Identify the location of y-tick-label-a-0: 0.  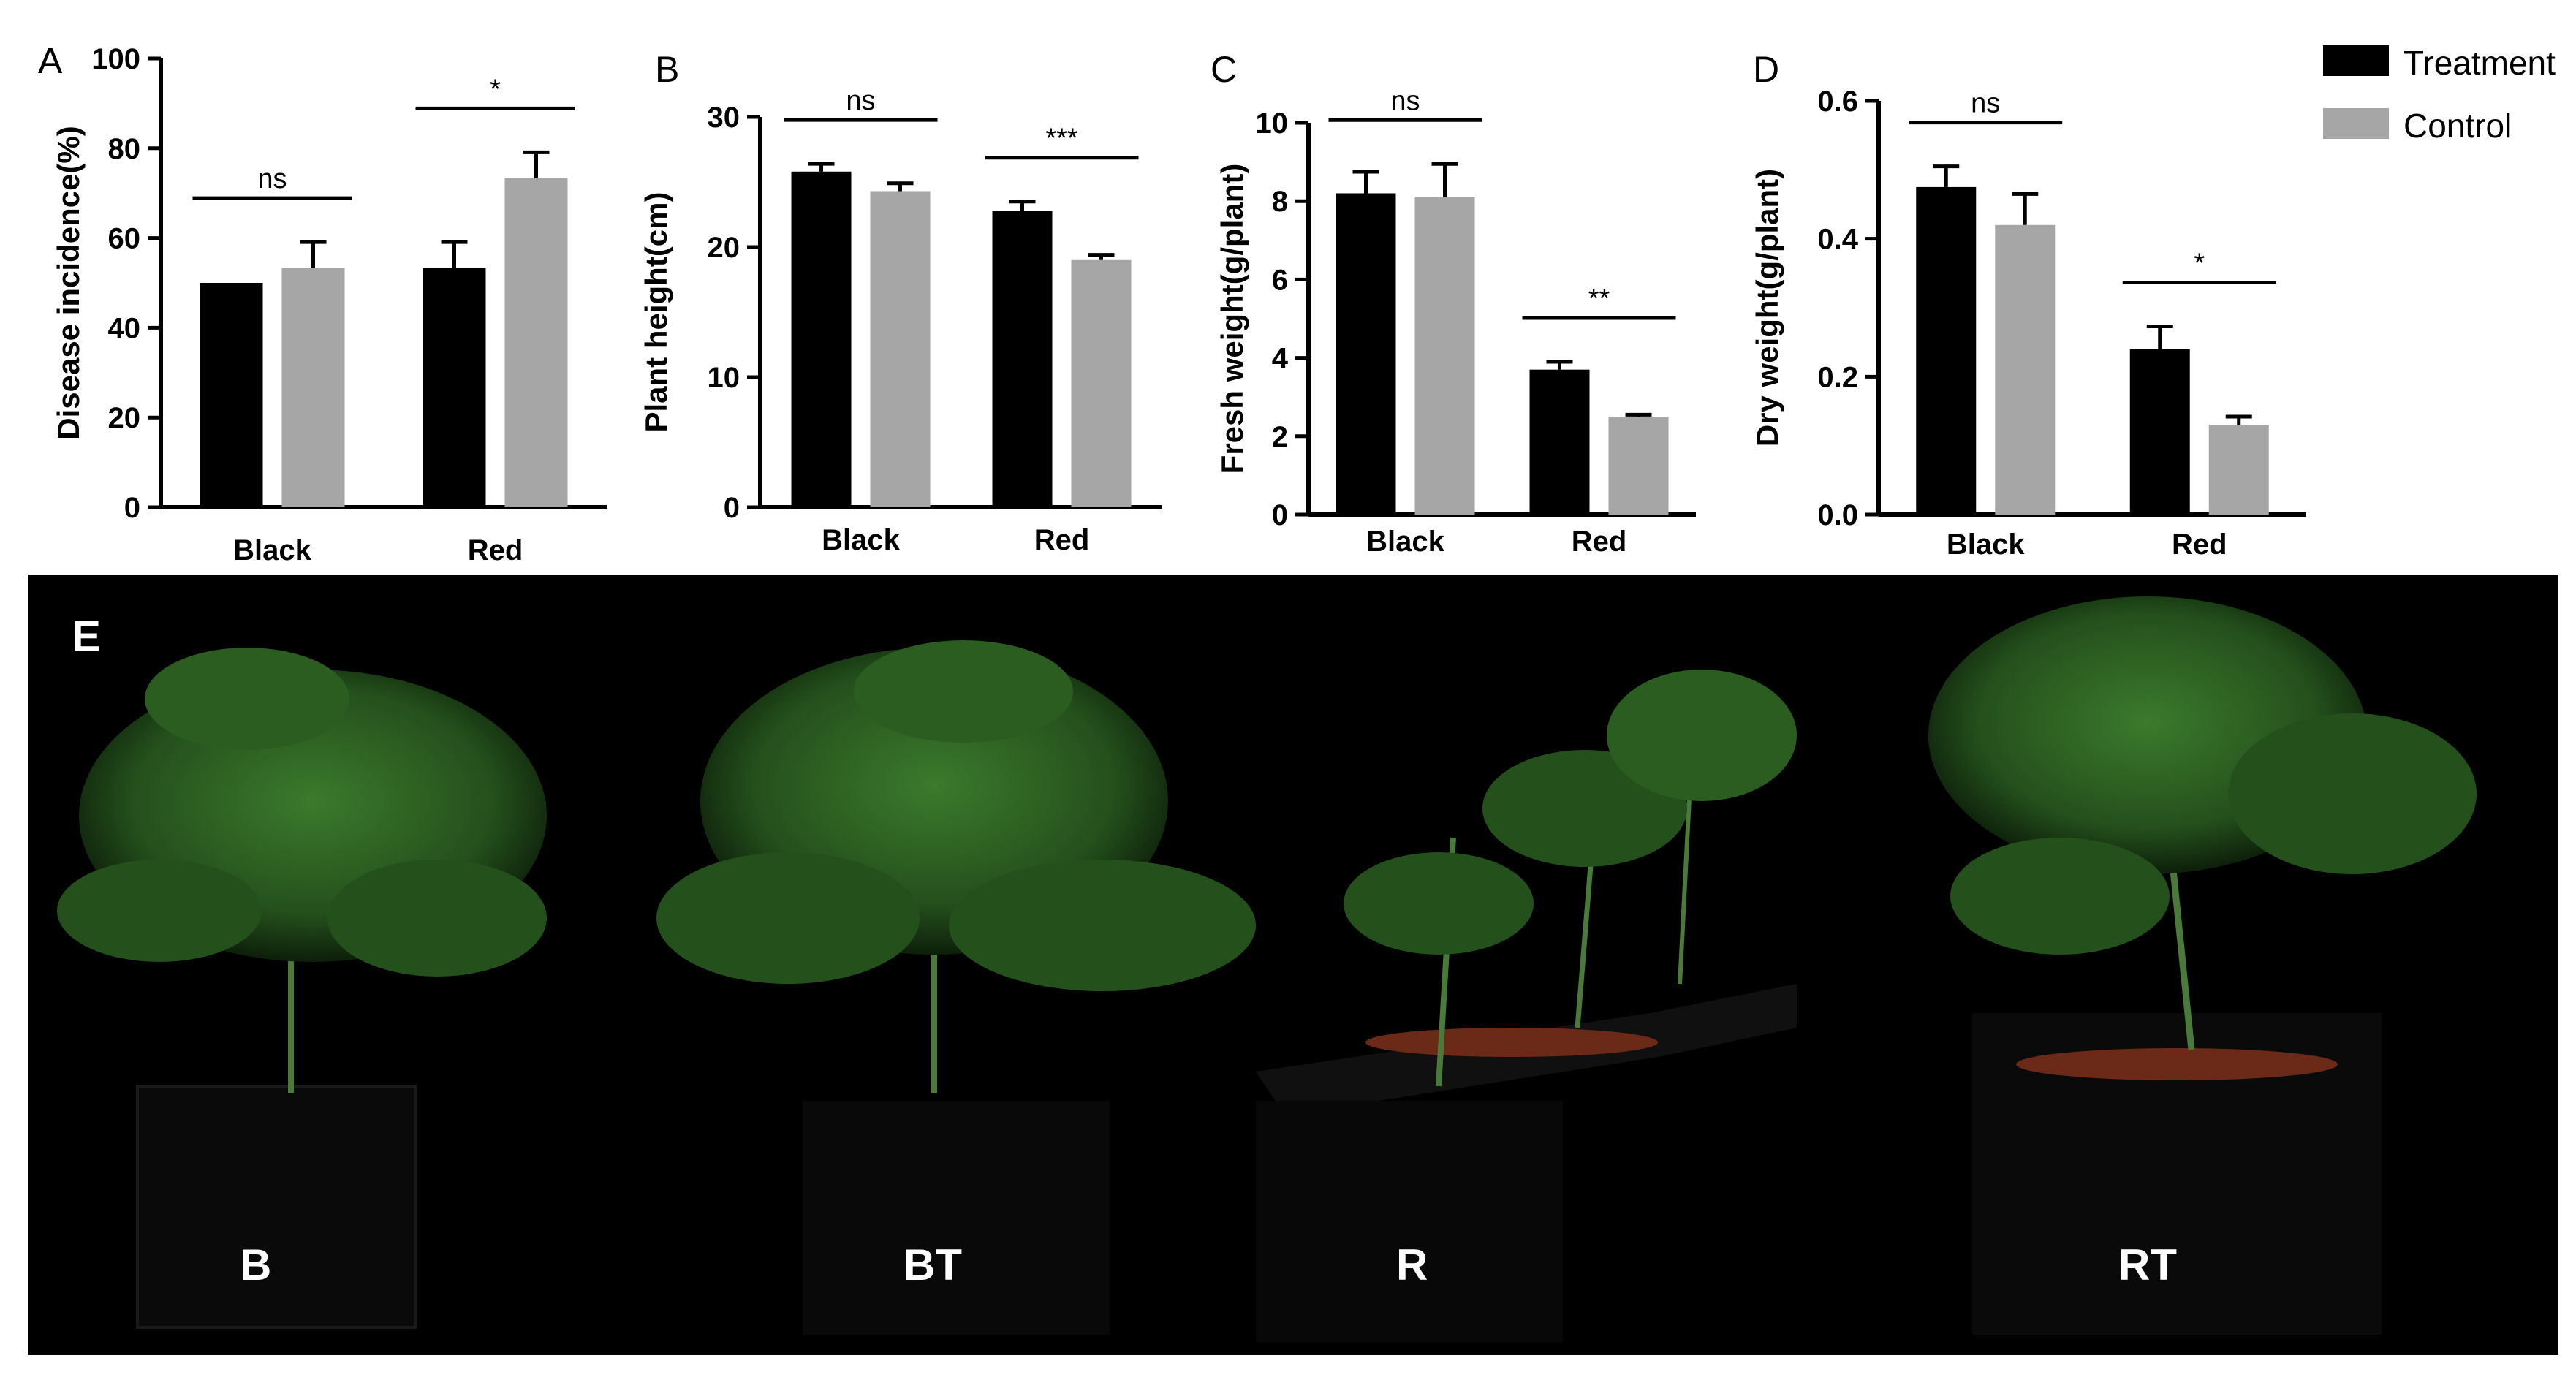
(132, 508).